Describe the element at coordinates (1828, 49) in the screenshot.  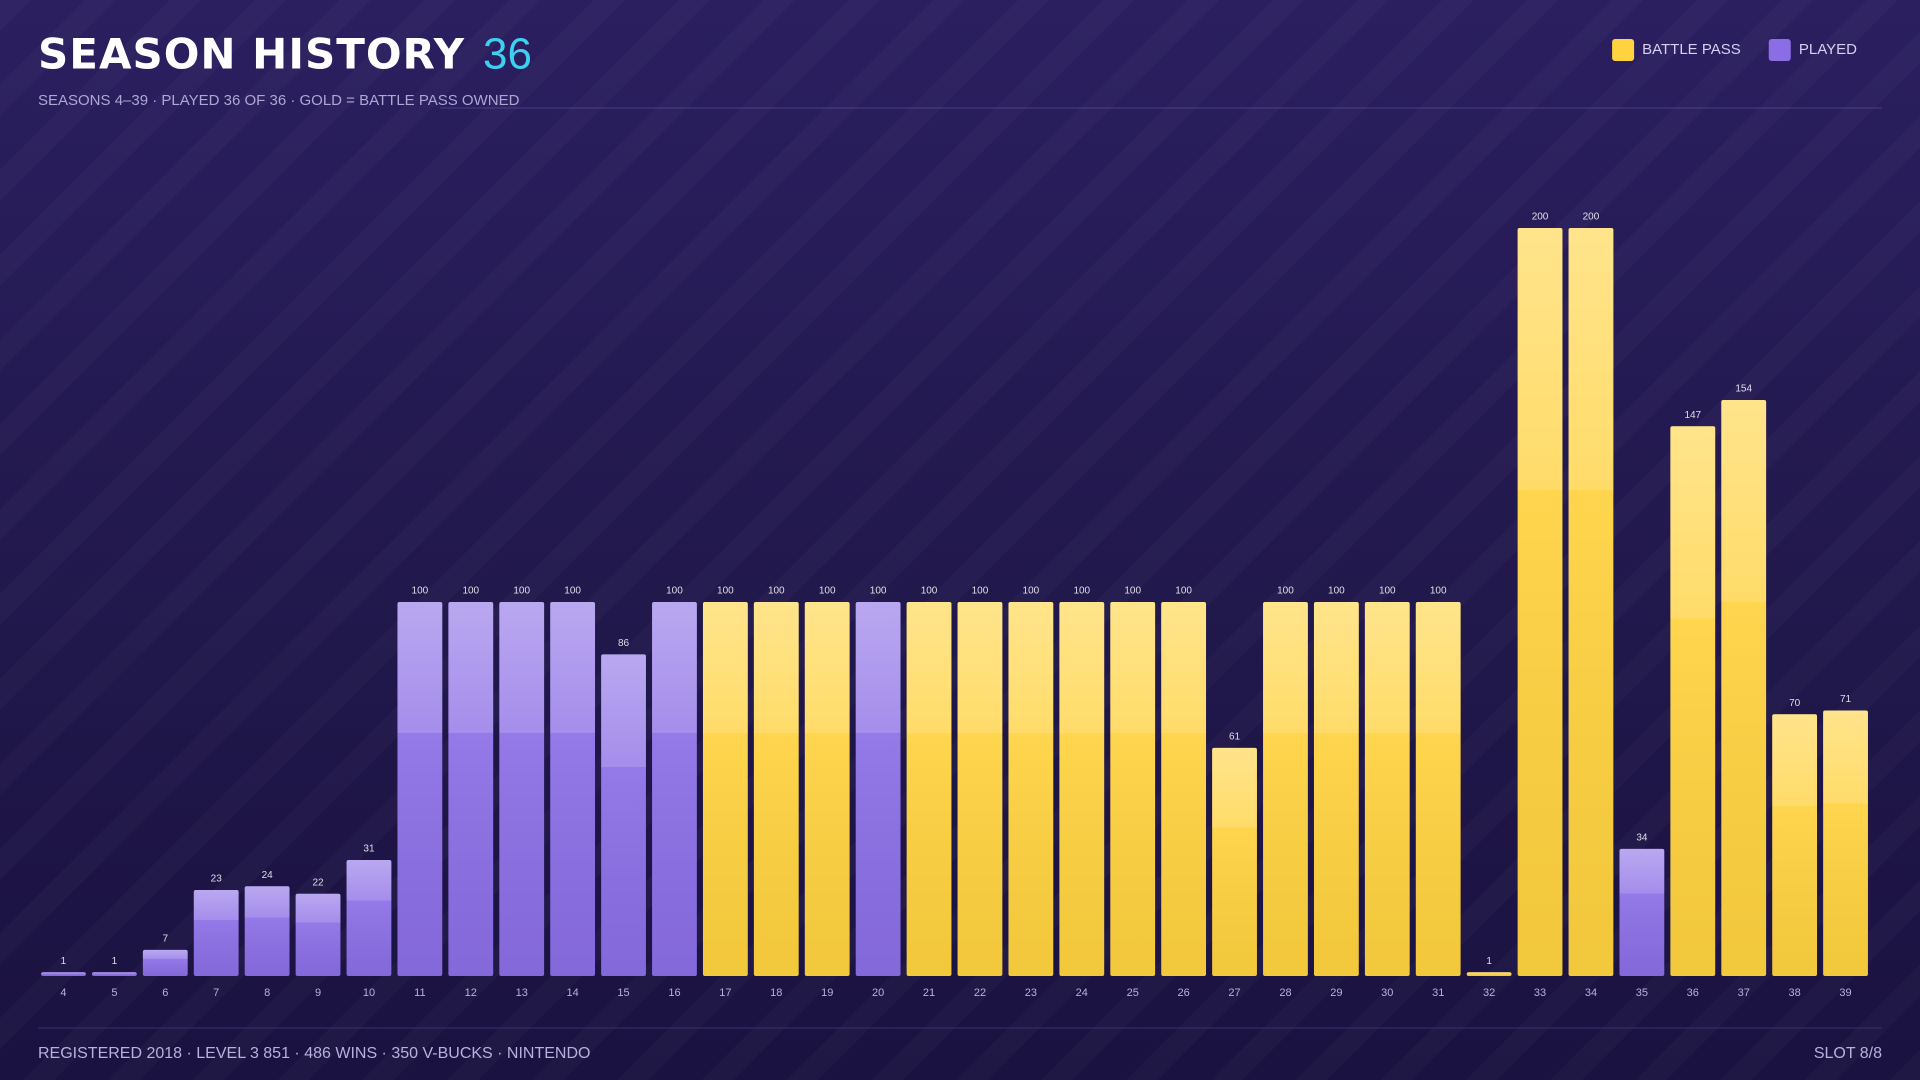
I see `legend-label: PLAYED` at that location.